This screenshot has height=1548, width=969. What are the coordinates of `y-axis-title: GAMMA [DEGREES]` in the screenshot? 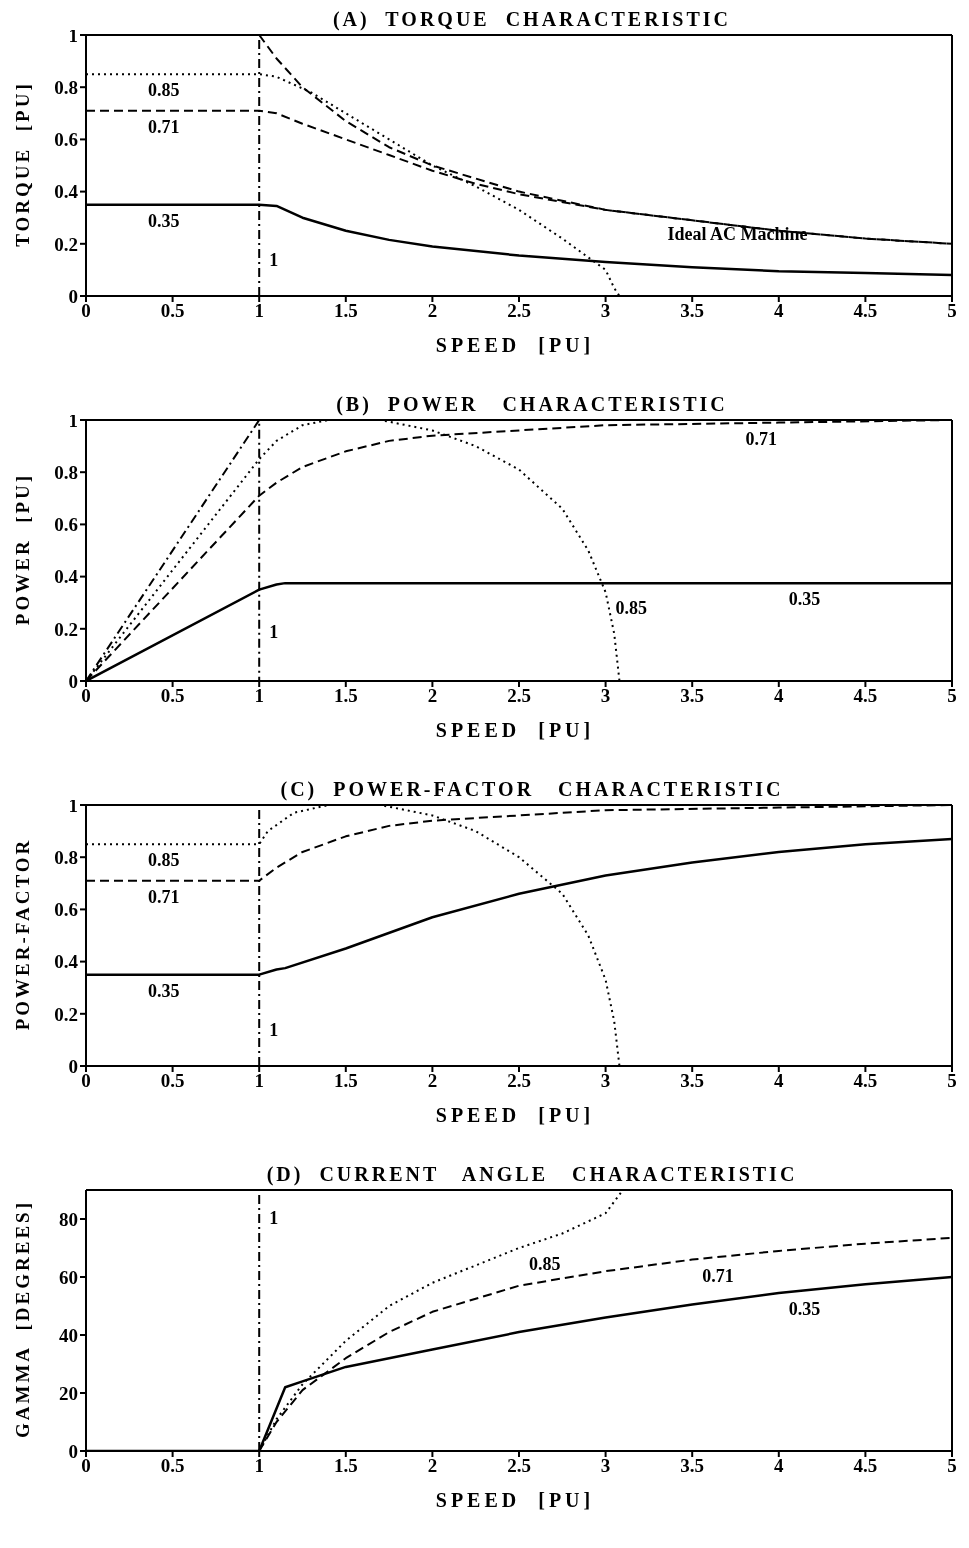 It's located at (23, 1319).